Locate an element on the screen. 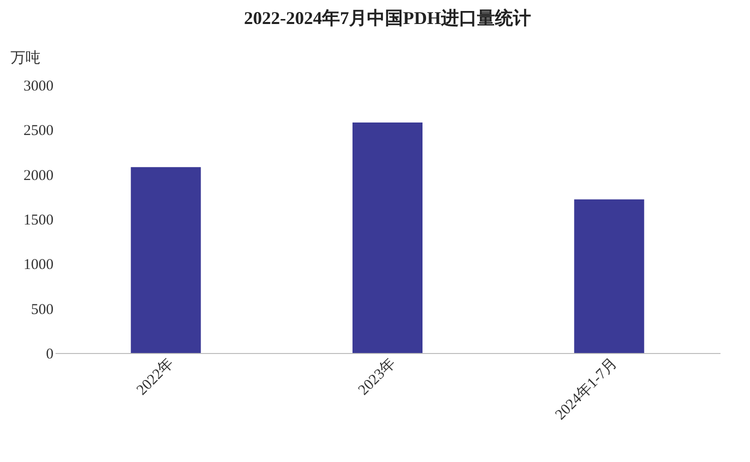 This screenshot has height=462, width=750. y-axis-title: 万吨 is located at coordinates (25, 58).